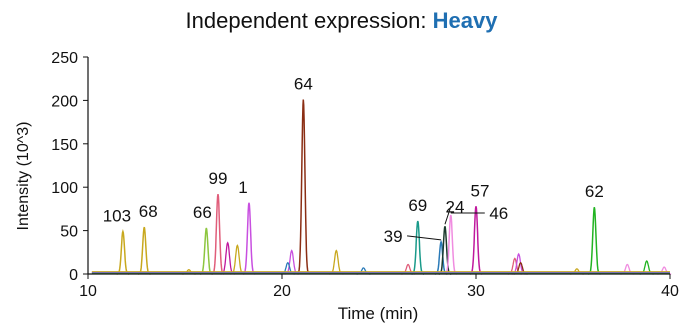  What do you see at coordinates (454, 206) in the screenshot?
I see `peak-label-24: 24` at bounding box center [454, 206].